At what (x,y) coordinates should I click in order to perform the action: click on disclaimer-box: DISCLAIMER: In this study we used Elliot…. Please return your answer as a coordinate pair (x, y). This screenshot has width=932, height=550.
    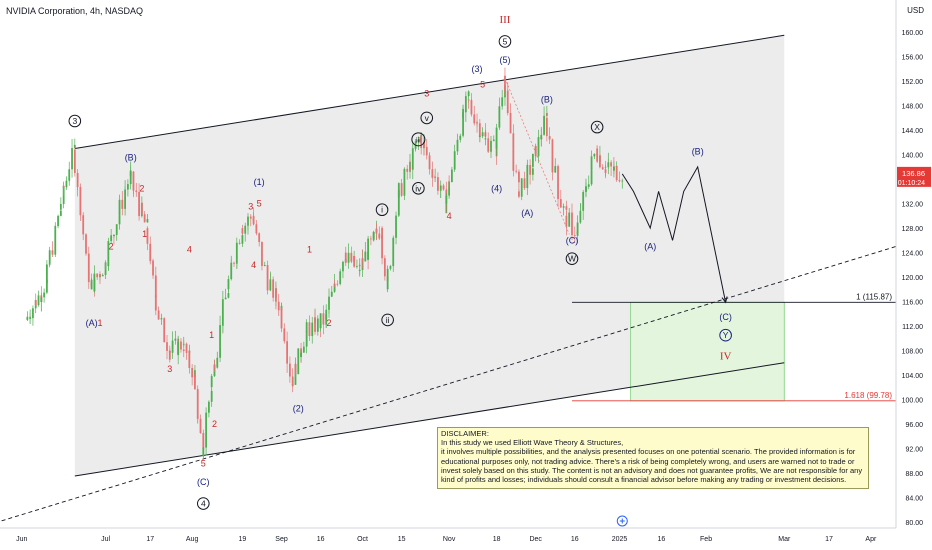
    Looking at the image, I should click on (653, 458).